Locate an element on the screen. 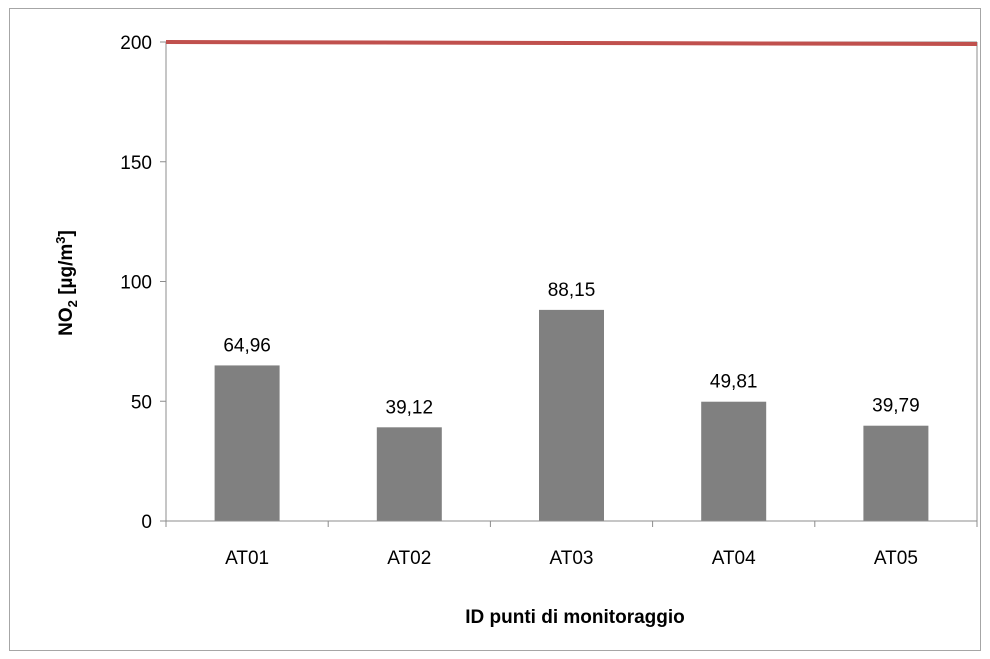 The width and height of the screenshot is (990, 659). y-tick-label: 200 is located at coordinates (136, 43).